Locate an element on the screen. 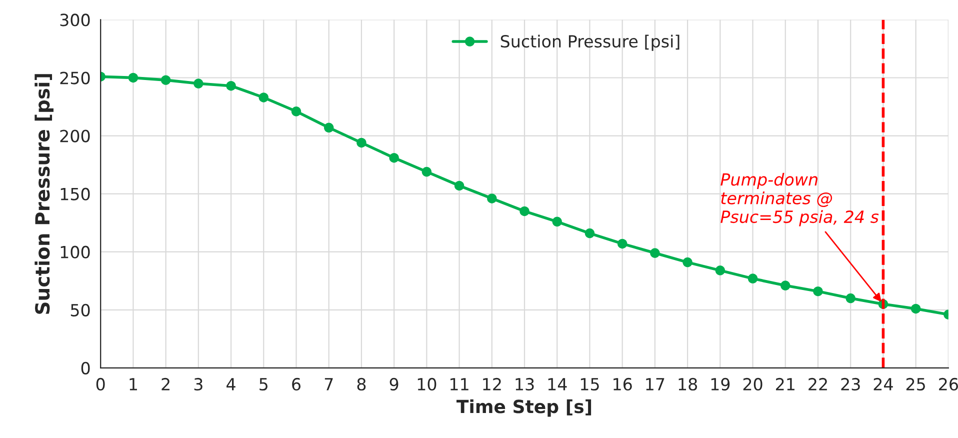  y-tick-label: 100 is located at coordinates (75, 252).